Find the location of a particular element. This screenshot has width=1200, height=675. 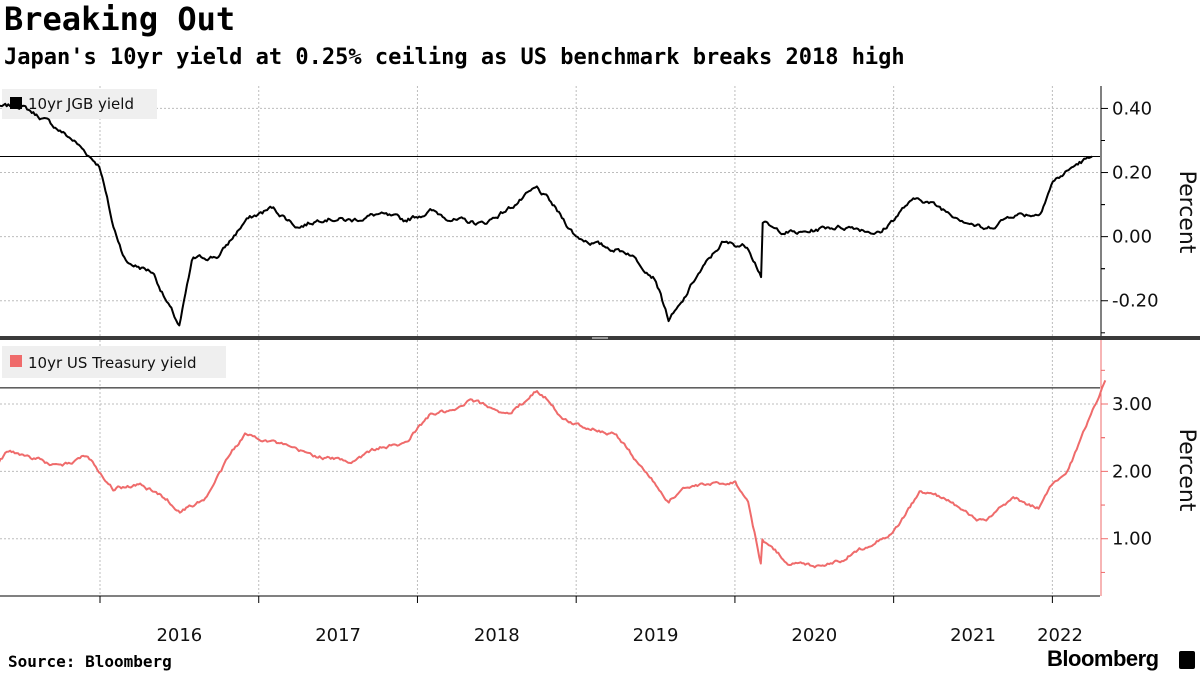

x-tick-label: 2022 is located at coordinates (1060, 635).